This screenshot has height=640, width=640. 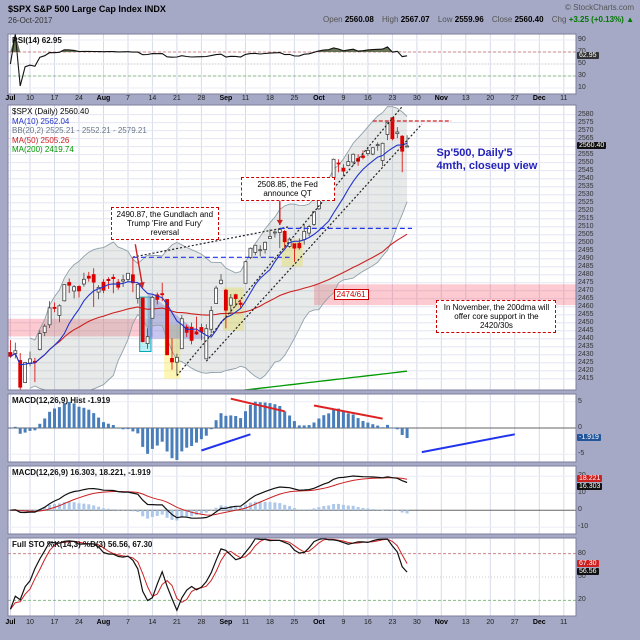 What do you see at coordinates (586, 210) in the screenshot?
I see `y-tick-label: 2520` at bounding box center [586, 210].